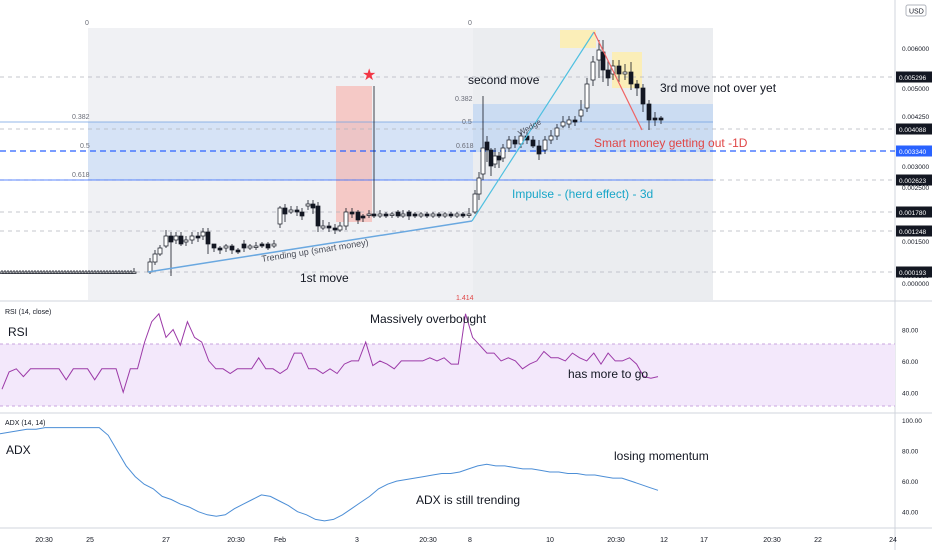 The width and height of the screenshot is (932, 555). I want to click on adx-tick-label: 80.00, so click(910, 452).